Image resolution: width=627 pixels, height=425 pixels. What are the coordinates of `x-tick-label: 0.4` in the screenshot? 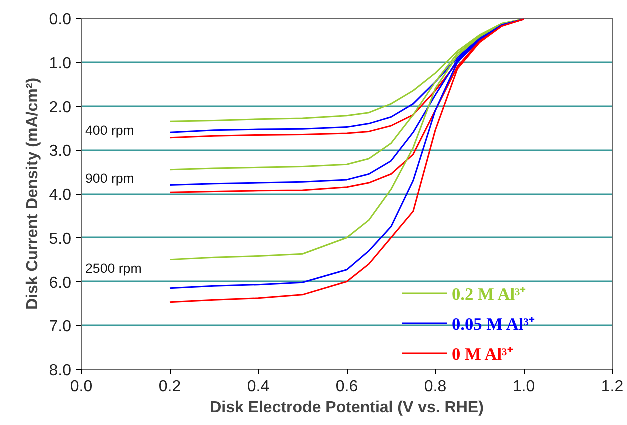 It's located at (258, 387).